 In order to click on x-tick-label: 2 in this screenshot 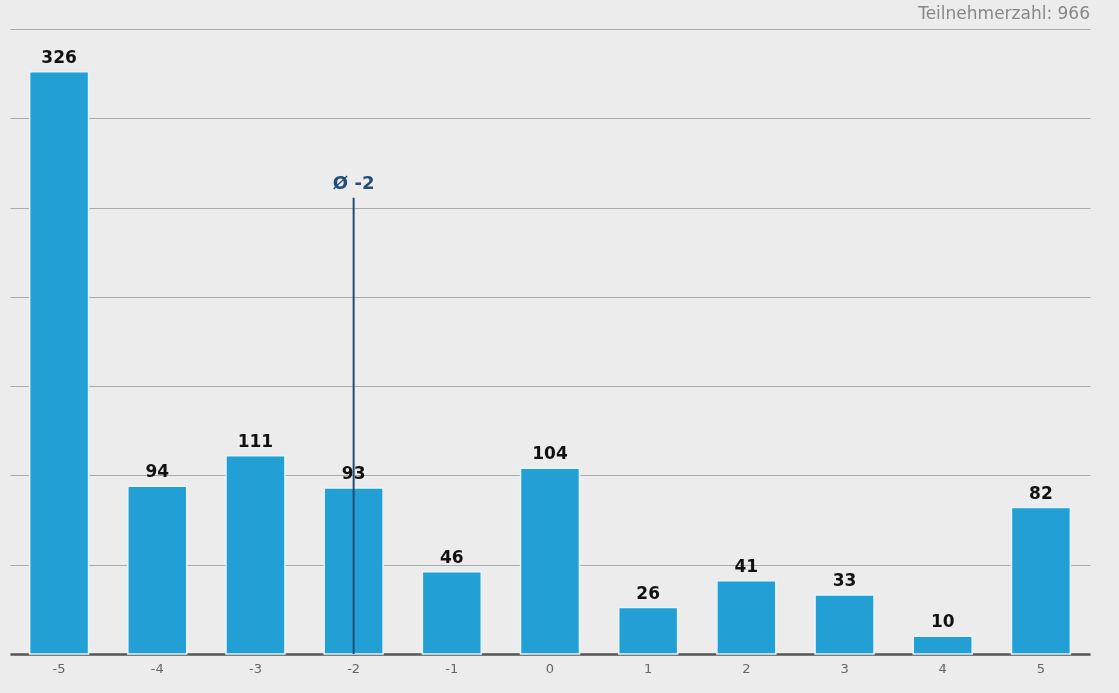, I will do `click(746, 668)`.